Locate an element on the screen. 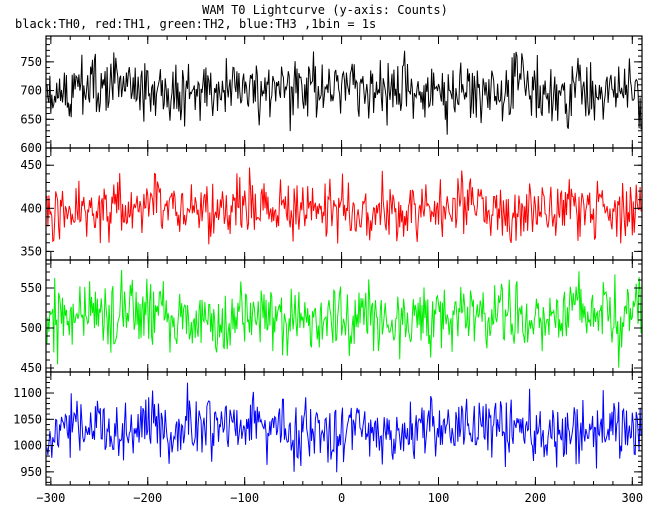 The width and height of the screenshot is (650, 505). y-tick-label: 350 is located at coordinates (31, 251).